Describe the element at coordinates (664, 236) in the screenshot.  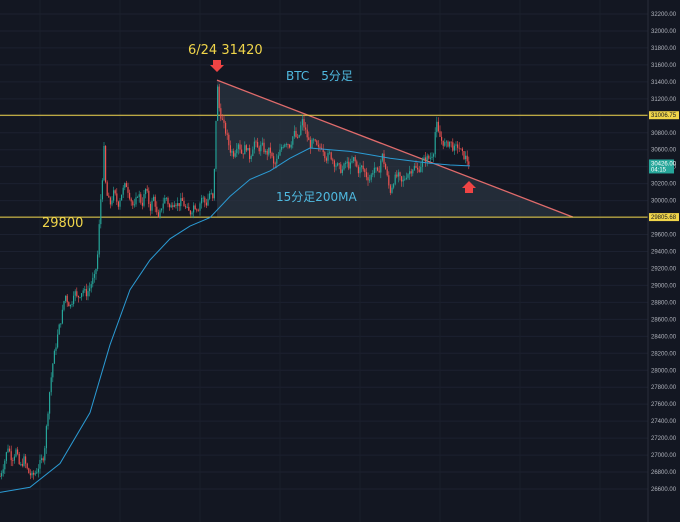
I see `price-tick-label: 29600.00` at that location.